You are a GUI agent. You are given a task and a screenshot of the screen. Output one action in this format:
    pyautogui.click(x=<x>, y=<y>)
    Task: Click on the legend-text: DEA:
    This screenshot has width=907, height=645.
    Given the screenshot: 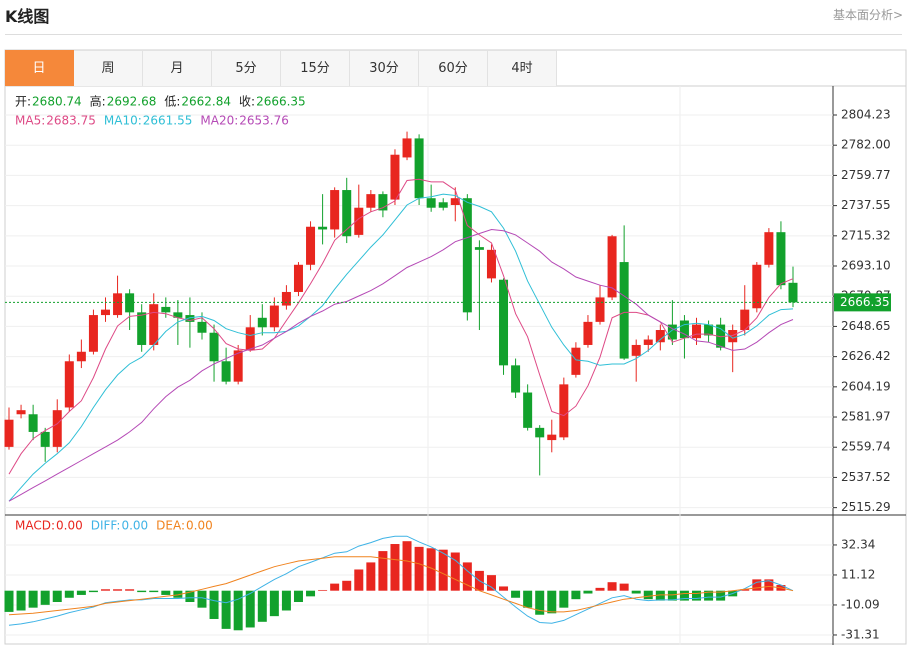 What is the action you would take?
    pyautogui.click(x=170, y=526)
    